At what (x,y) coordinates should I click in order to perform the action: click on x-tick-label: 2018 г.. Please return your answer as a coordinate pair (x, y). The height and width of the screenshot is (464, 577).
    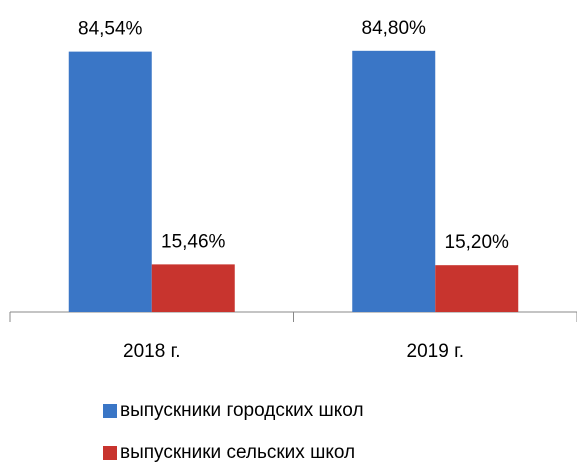
    Looking at the image, I should click on (151, 351).